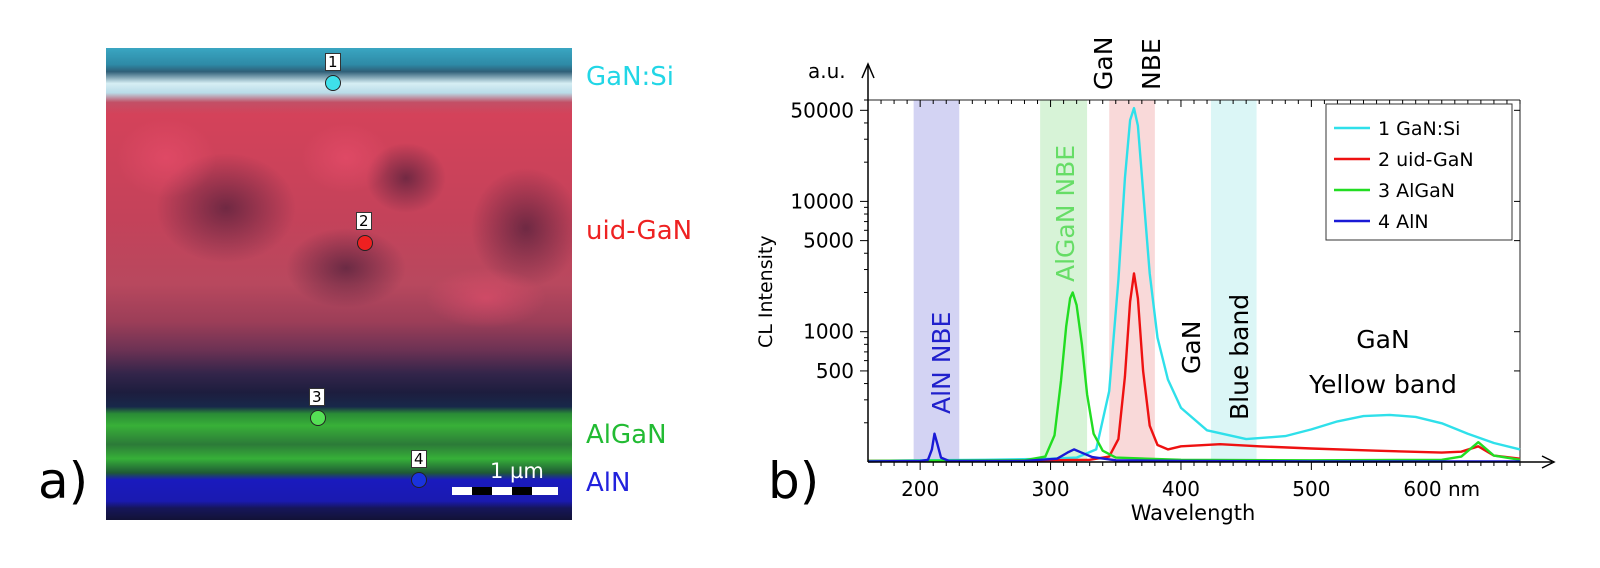  Describe the element at coordinates (333, 62) in the screenshot. I see `marker-1-label: 1` at that location.